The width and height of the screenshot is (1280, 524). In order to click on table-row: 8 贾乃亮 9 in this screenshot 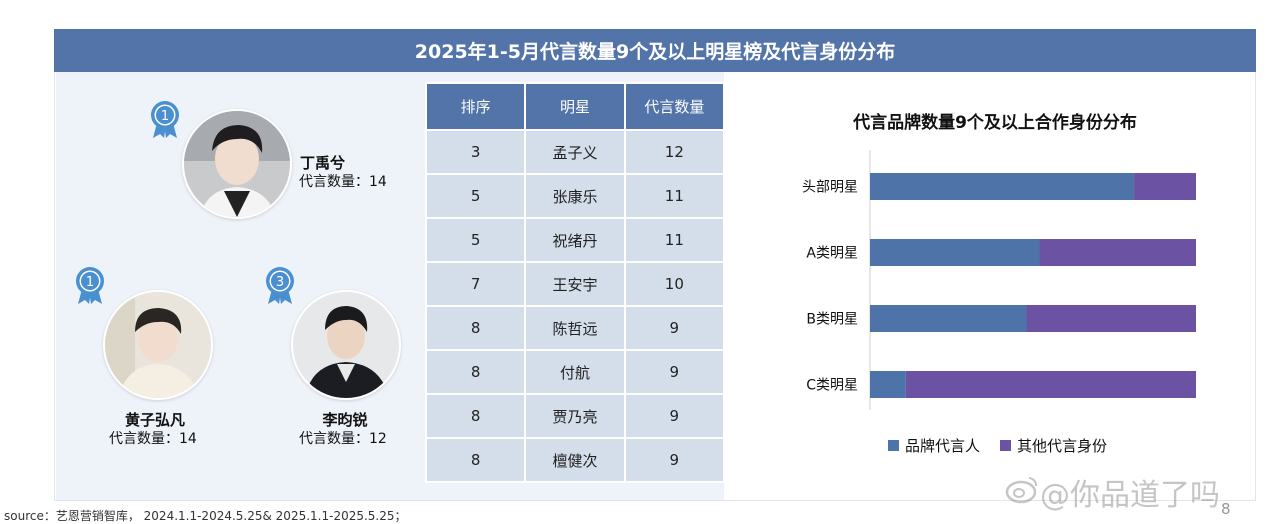, I will do `click(575, 416)`.